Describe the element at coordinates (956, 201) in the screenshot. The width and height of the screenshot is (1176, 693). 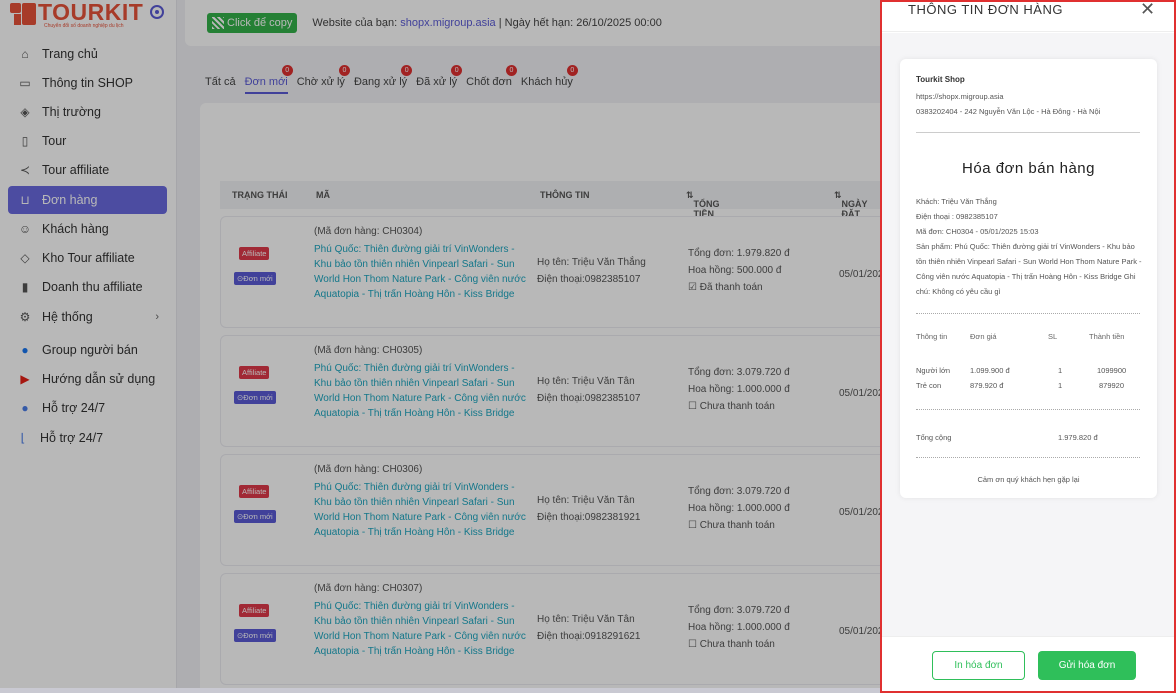
I see `invoice-customer: Khách: Triệu Văn Thắng` at that location.